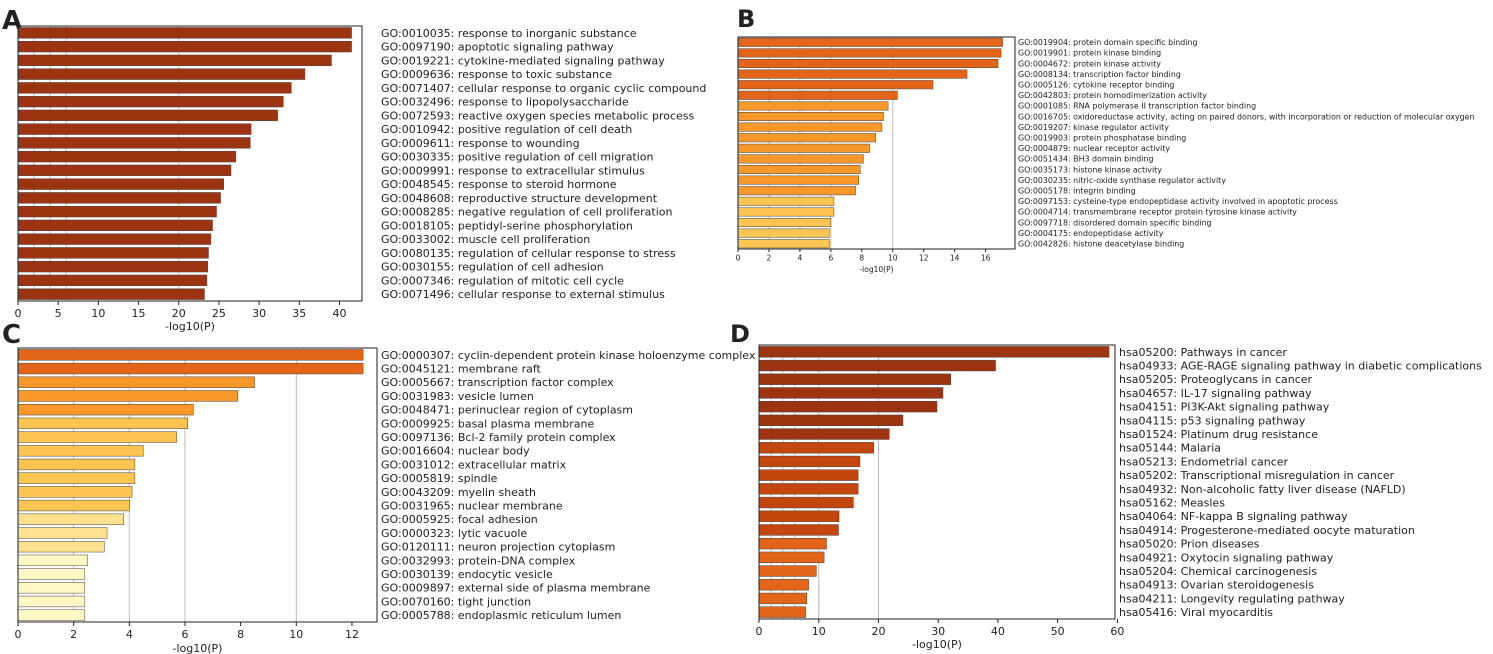  What do you see at coordinates (498, 437) in the screenshot?
I see `category-label: GO:0097136: Bcl-2 family protein complex` at bounding box center [498, 437].